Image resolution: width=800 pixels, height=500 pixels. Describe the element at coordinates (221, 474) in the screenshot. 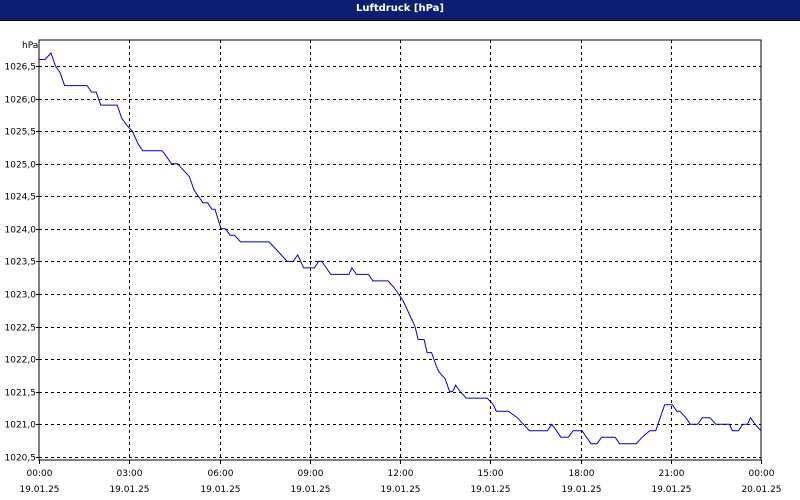

I see `x-tick-time-label: 06:00` at that location.